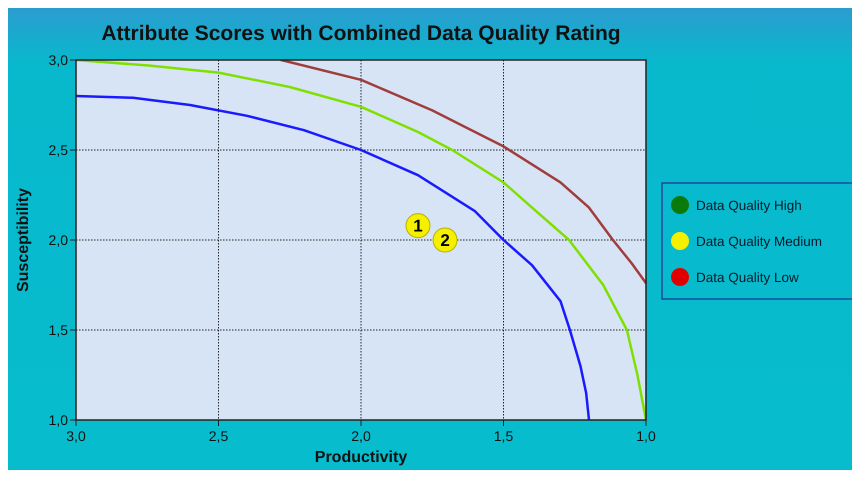 This screenshot has width=860, height=478. I want to click on x-tick-label: 1,0, so click(646, 436).